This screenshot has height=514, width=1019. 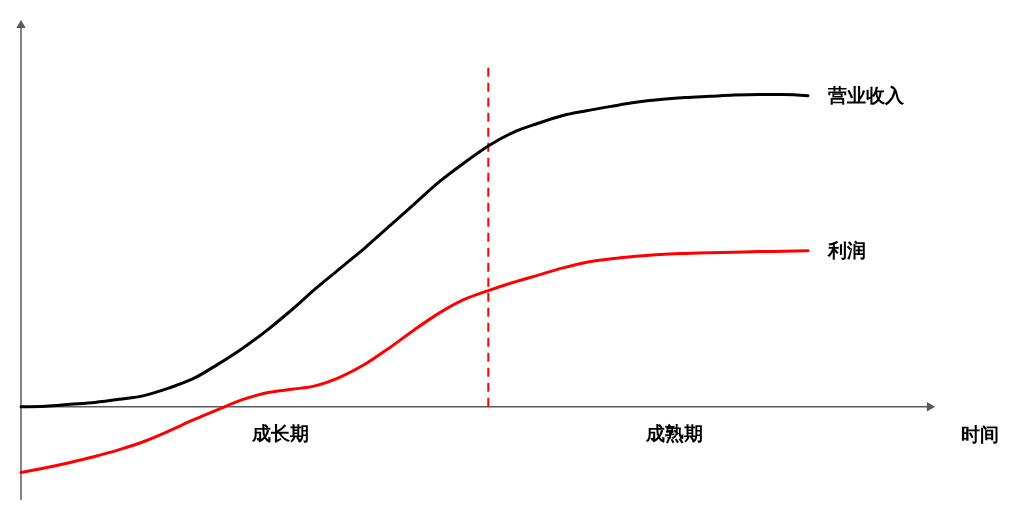 I want to click on annotation: 成熟期, so click(x=673, y=432).